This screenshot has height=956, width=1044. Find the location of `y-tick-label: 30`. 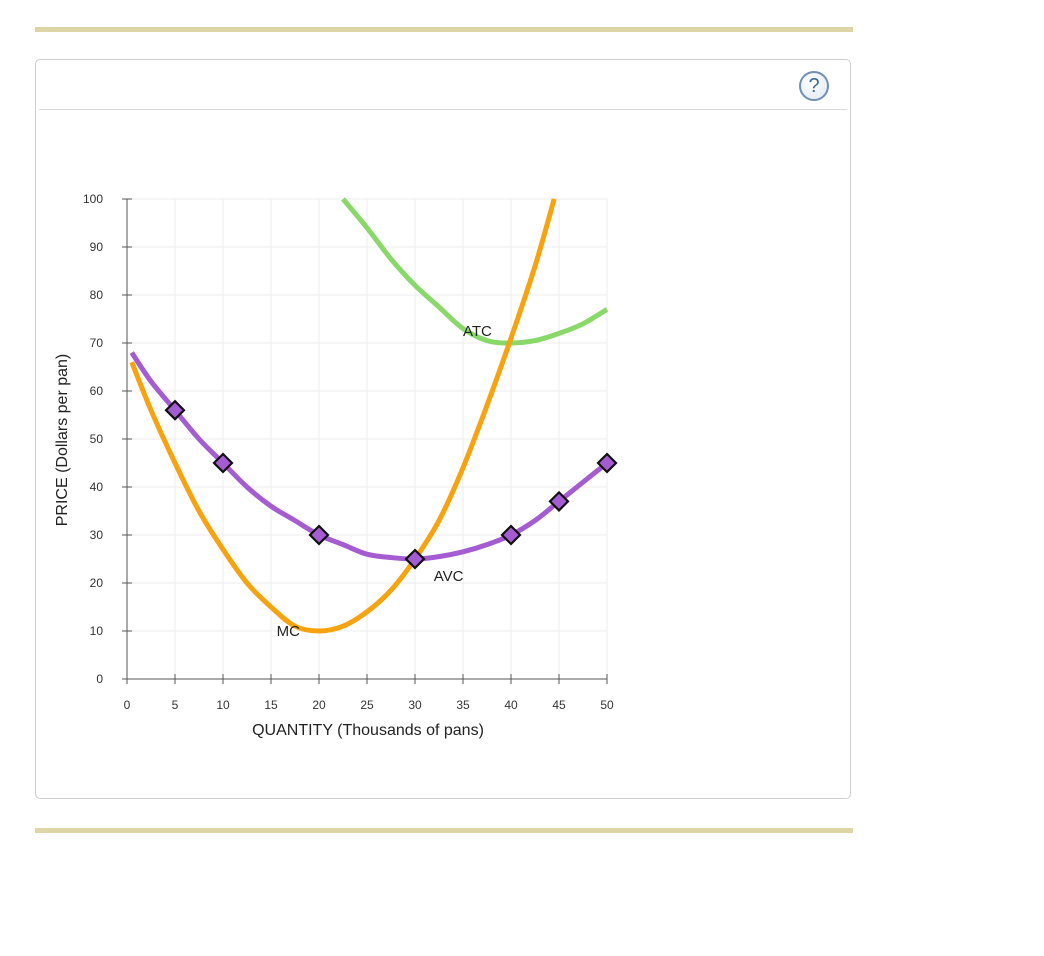

y-tick-label: 30 is located at coordinates (97, 535).